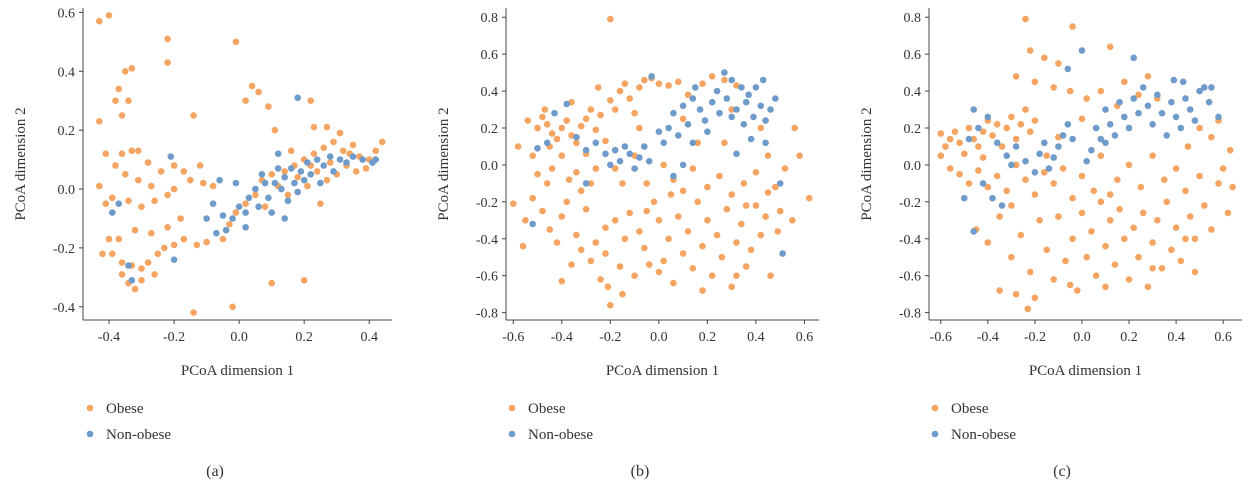 This screenshot has width=1252, height=485. I want to click on x-axis-title: PCoA dimension 1, so click(1085, 371).